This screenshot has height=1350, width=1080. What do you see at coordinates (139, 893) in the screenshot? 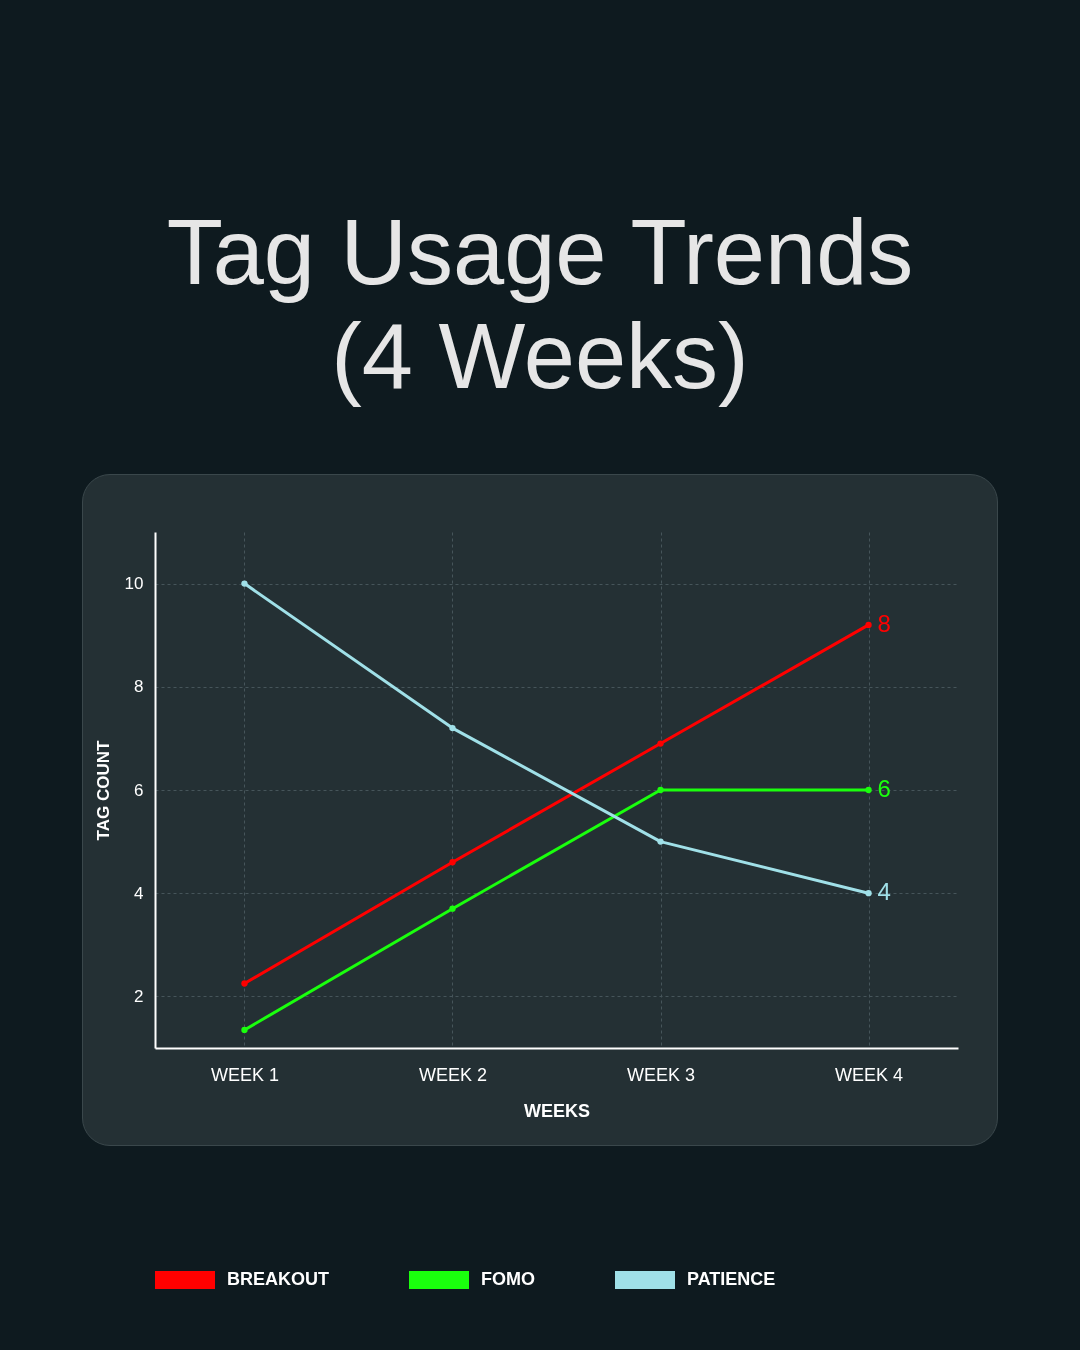
I see `y-tick-label: 4` at bounding box center [139, 893].